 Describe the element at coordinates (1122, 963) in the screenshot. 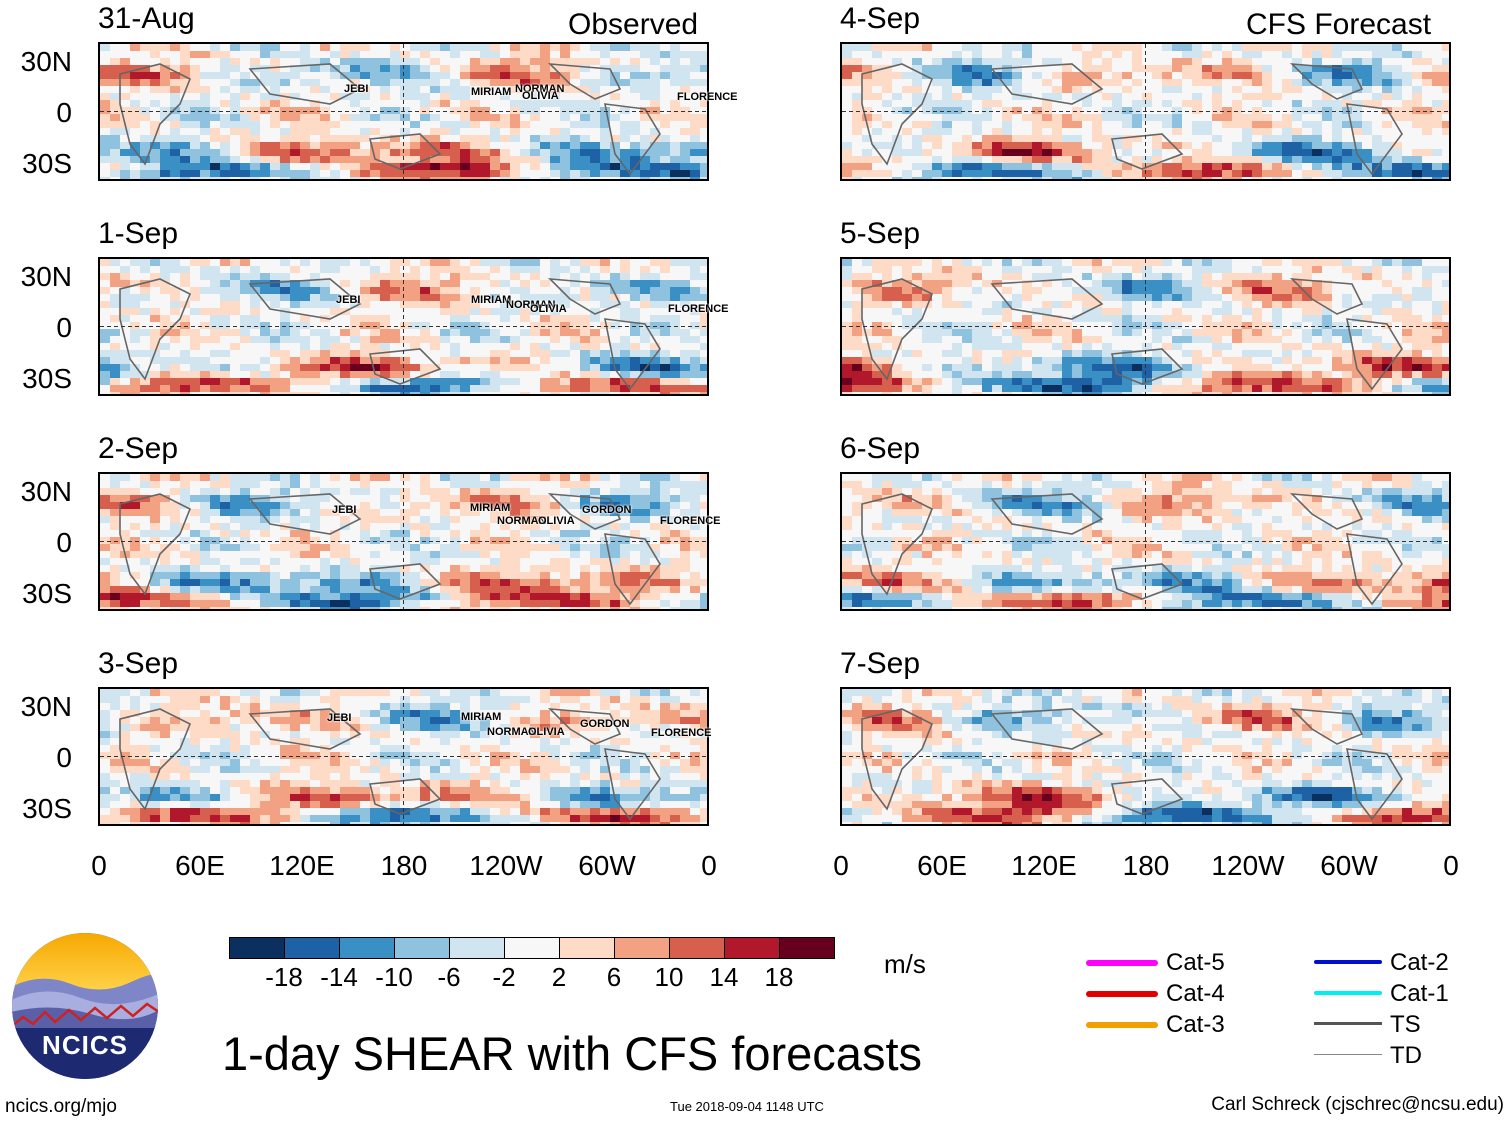

I see `legend-line-cat5` at that location.